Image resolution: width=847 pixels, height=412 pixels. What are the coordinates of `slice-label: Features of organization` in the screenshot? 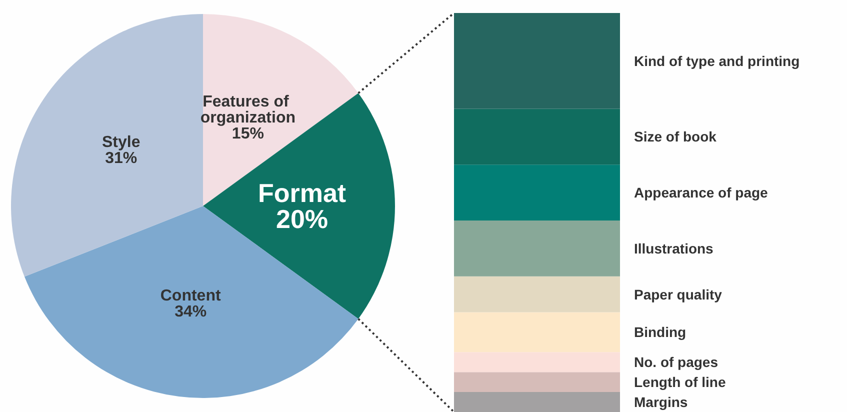 It's located at (248, 109).